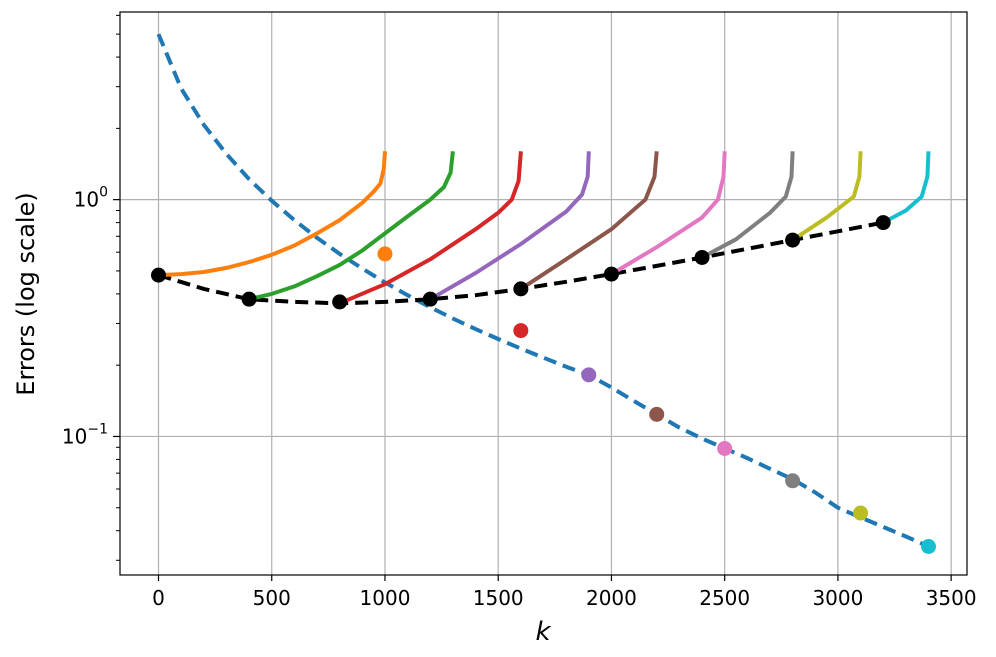 The height and width of the screenshot is (657, 996). What do you see at coordinates (498, 598) in the screenshot?
I see `x-tick-label: 1500` at bounding box center [498, 598].